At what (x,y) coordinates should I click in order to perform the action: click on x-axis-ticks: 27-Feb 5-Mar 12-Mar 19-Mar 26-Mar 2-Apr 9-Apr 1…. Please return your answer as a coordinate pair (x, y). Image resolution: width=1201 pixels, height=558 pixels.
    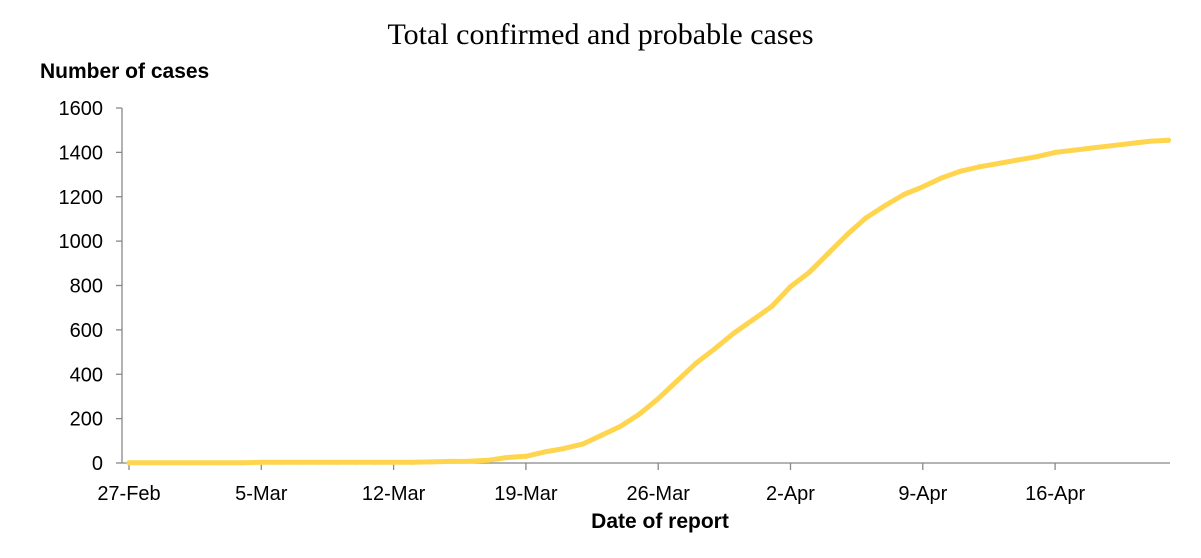
    Looking at the image, I should click on (591, 484).